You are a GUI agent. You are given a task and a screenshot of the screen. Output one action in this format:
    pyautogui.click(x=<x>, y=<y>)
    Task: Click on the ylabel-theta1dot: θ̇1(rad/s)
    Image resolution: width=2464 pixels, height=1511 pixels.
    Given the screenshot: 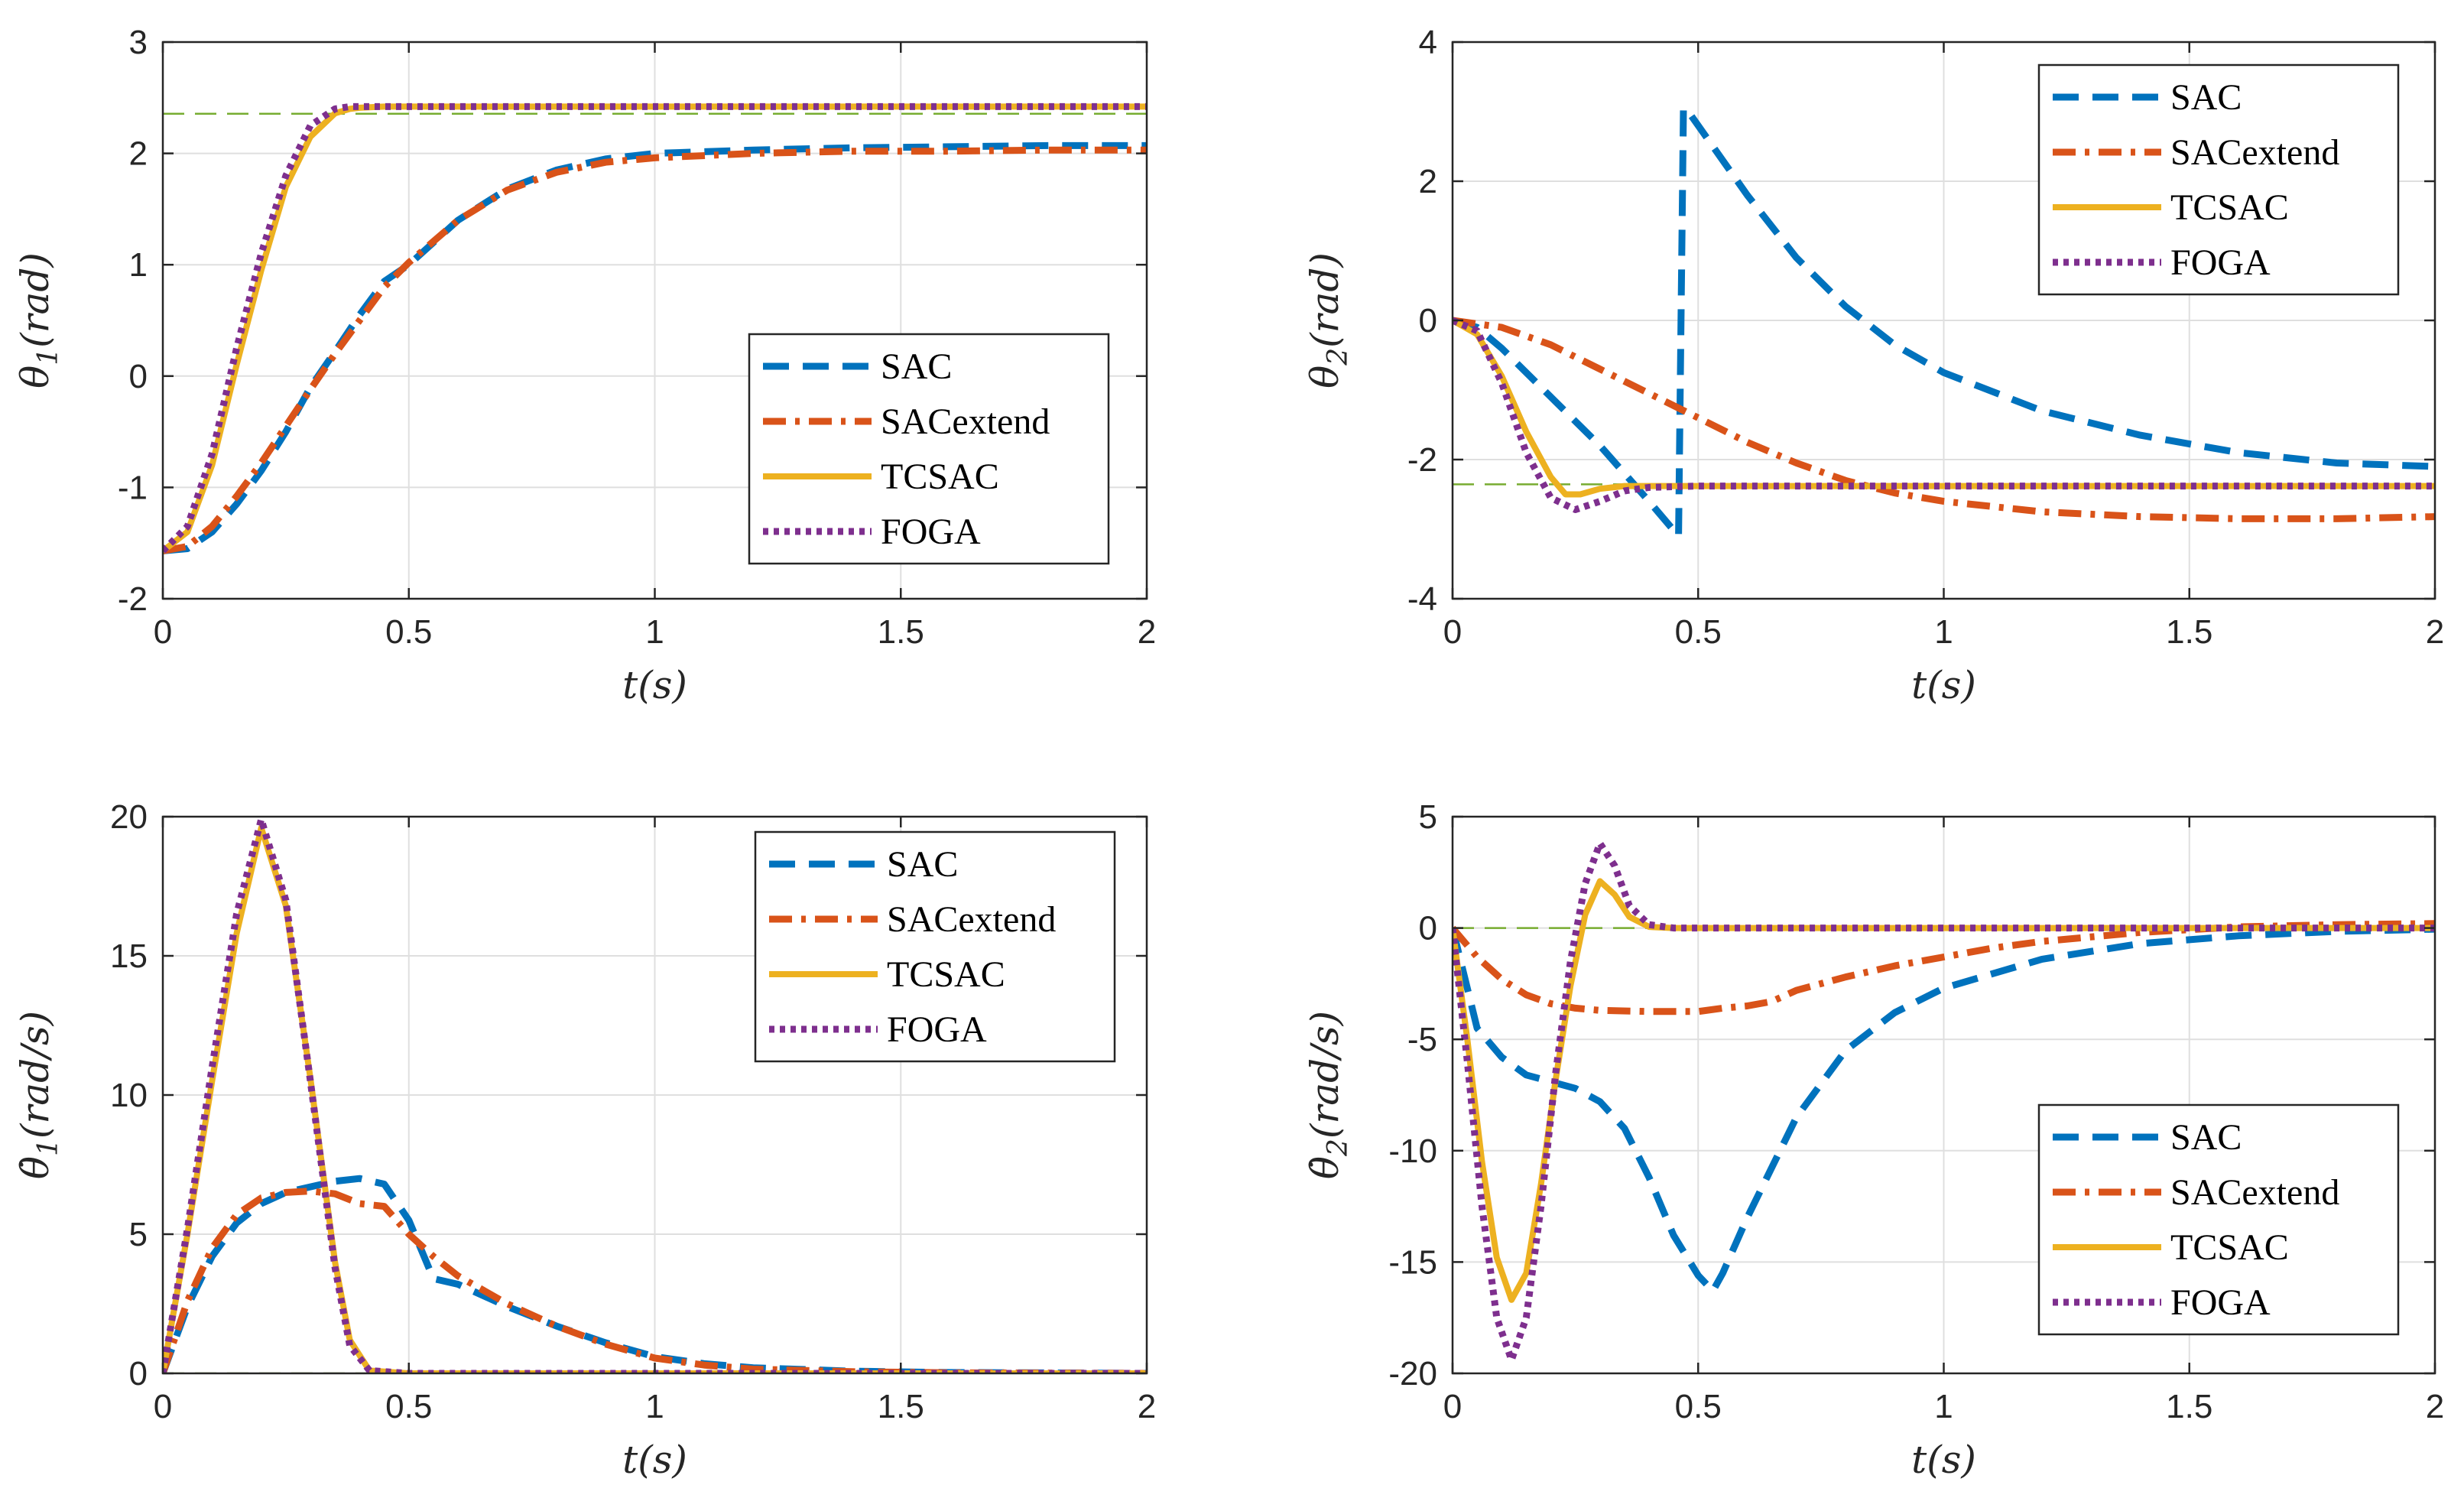 What is the action you would take?
    pyautogui.click(x=38, y=1095)
    